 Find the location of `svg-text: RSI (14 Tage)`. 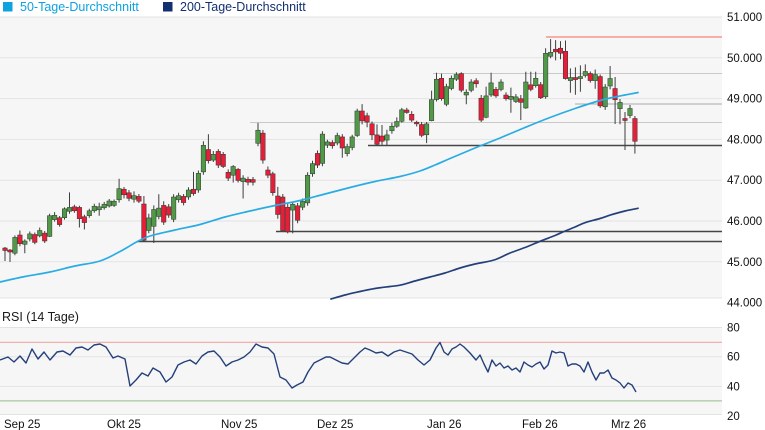

svg-text: RSI (14 Tage) is located at coordinates (40, 317).